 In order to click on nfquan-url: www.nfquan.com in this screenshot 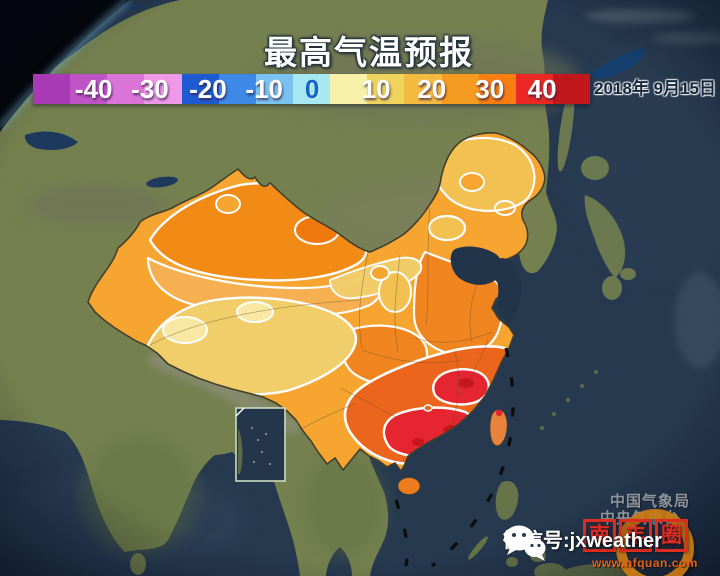, I will do `click(645, 563)`.